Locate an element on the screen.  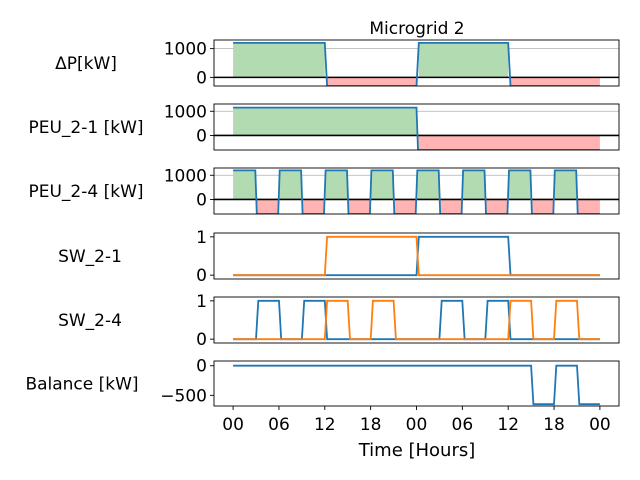
y-axis-label: PEU_2-4 [kW] is located at coordinates (85, 192).